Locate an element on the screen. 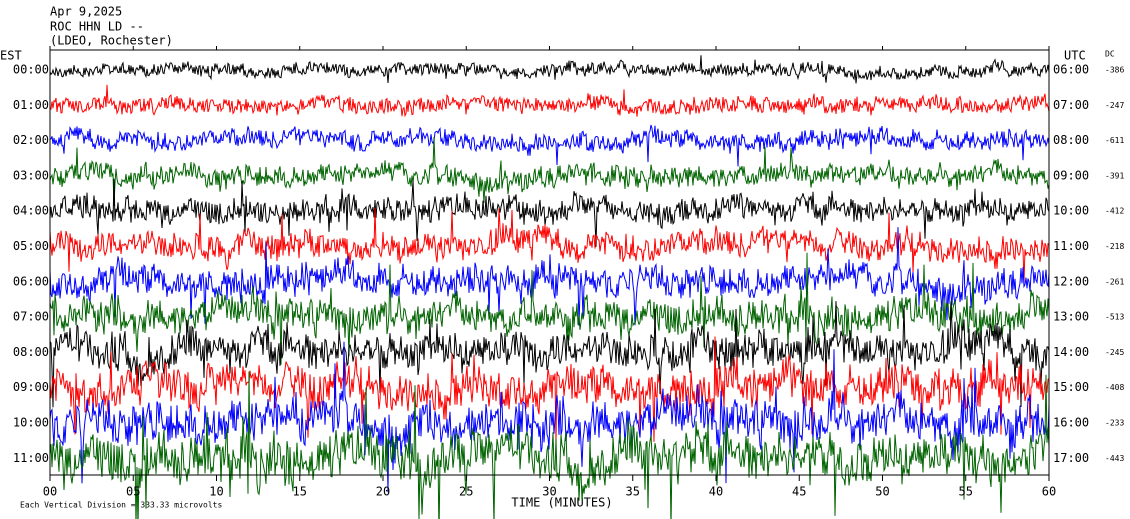  est-label: 08:00 is located at coordinates (31, 352).